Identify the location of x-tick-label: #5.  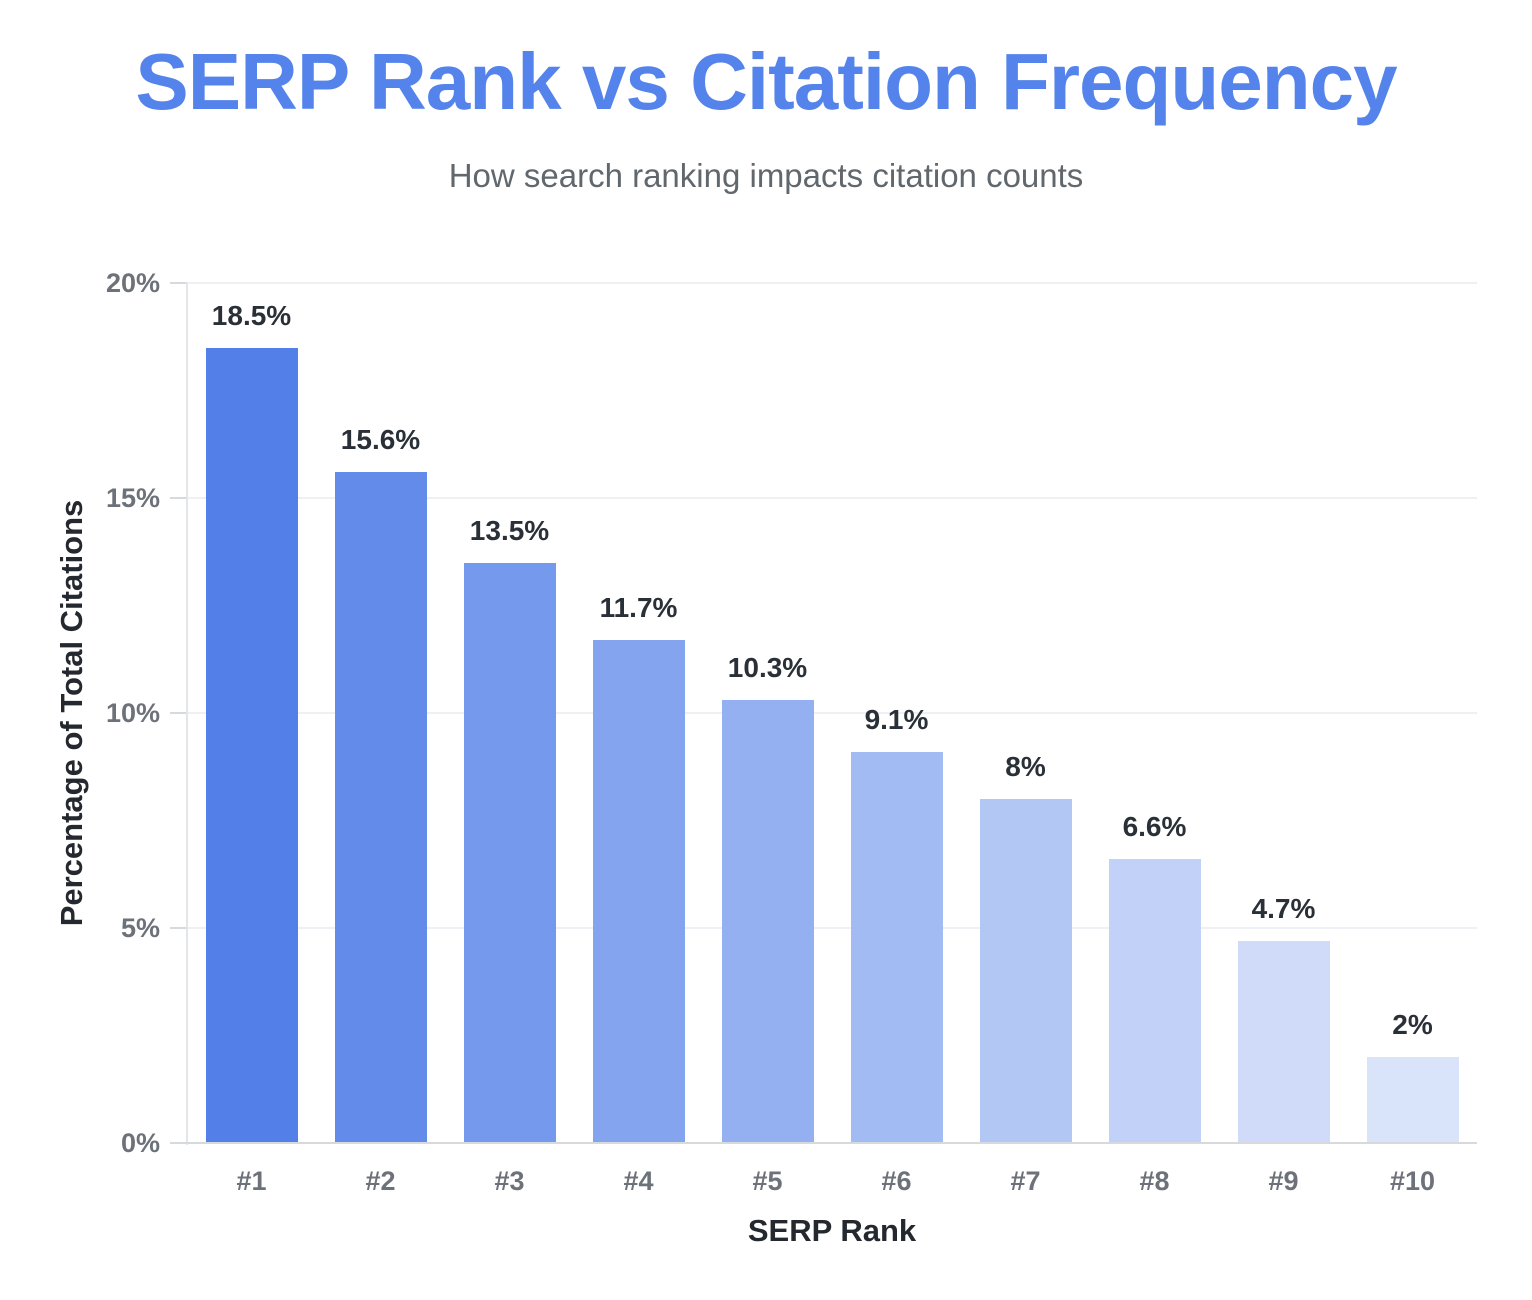
(767, 1181).